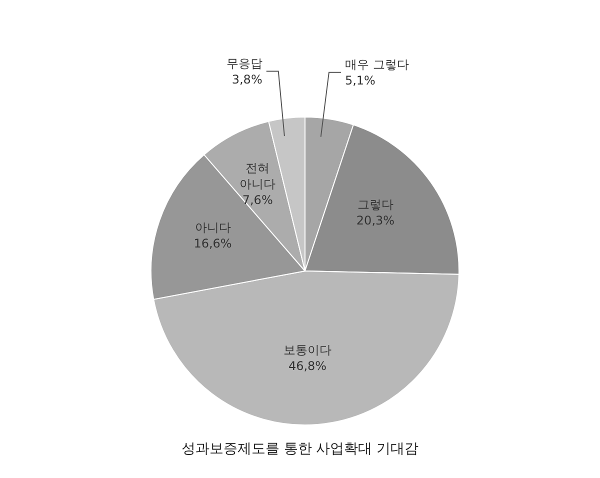 This screenshot has width=600, height=478. What do you see at coordinates (308, 350) in the screenshot?
I see `slice-label: 보통이다` at bounding box center [308, 350].